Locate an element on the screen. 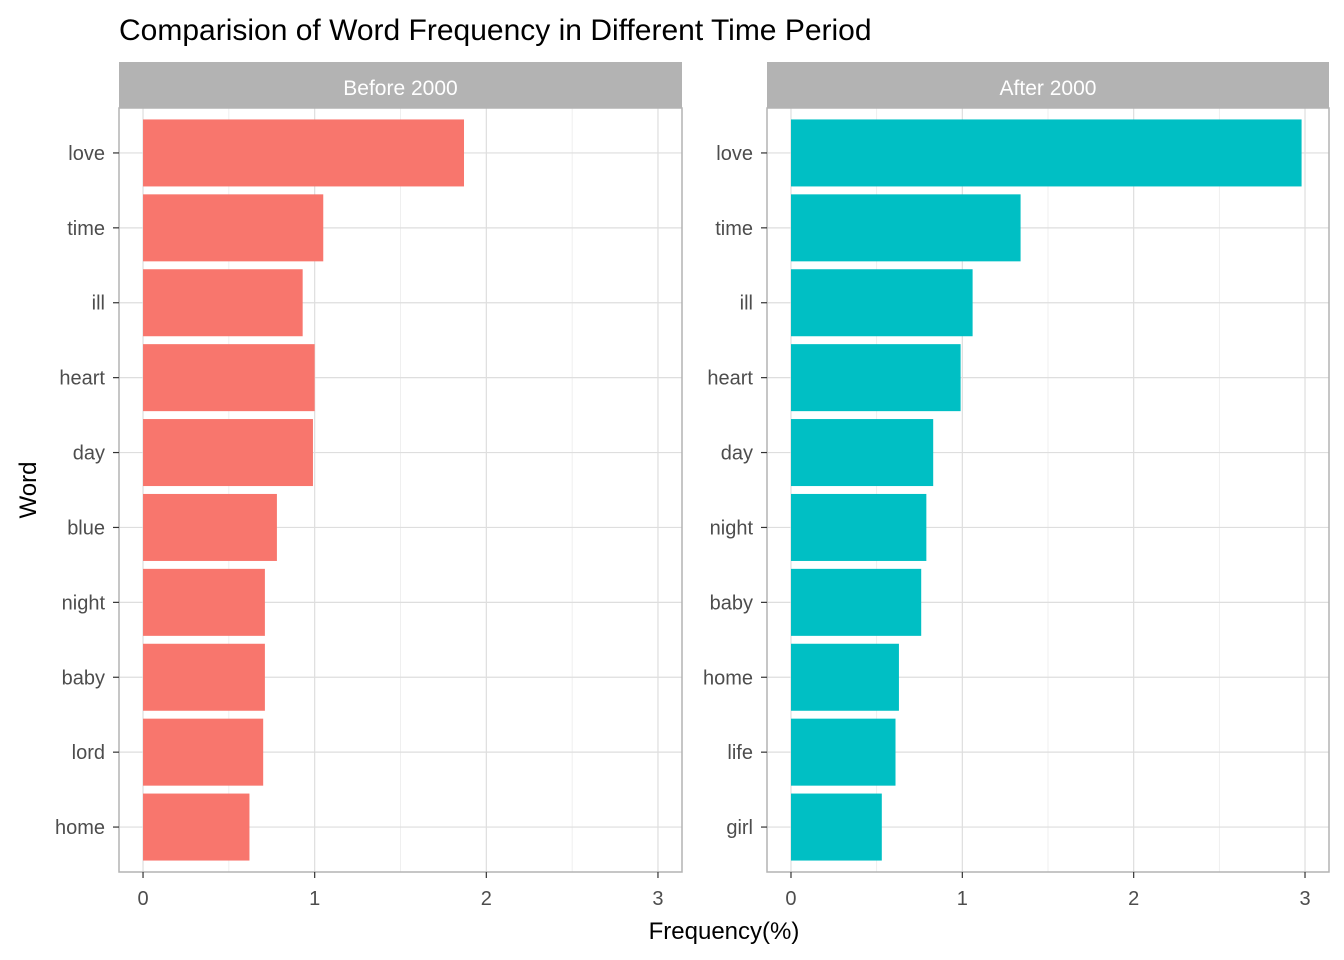 Image resolution: width=1344 pixels, height=960 pixels. y-tick-label: lord is located at coordinates (88, 753).